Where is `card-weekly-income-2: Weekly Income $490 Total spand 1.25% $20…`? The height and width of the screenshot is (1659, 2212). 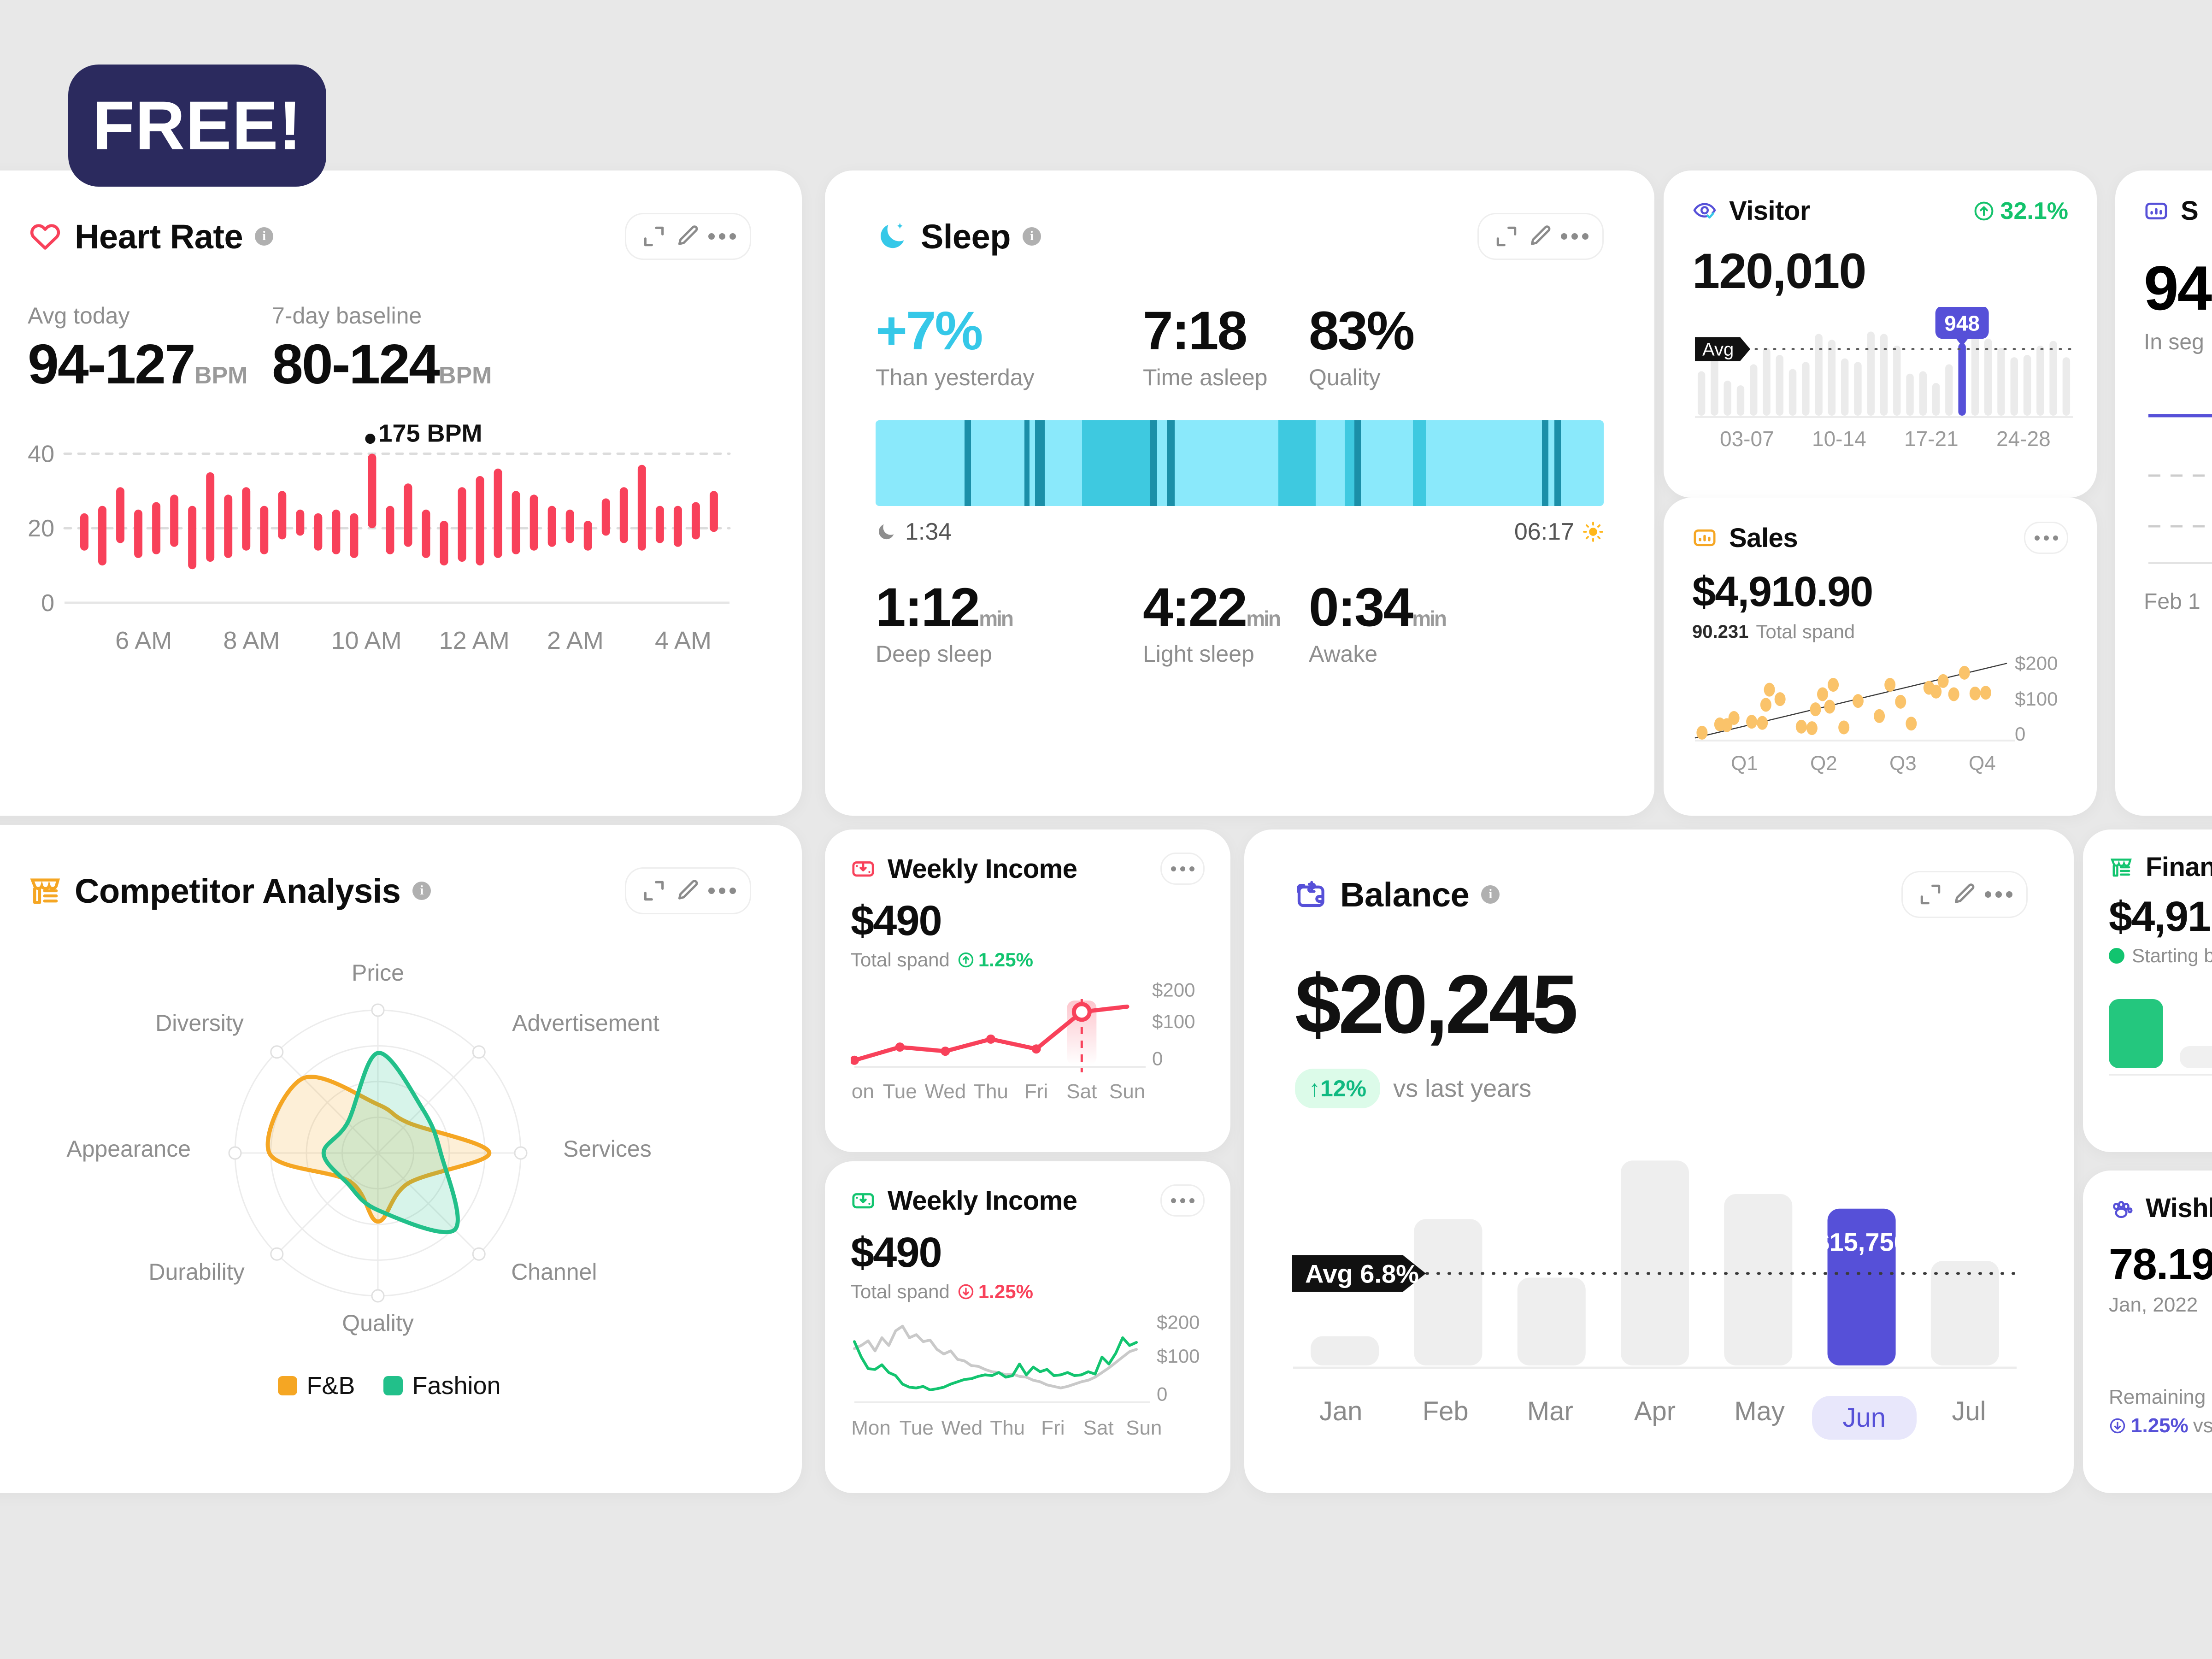
card-weekly-income-2: Weekly Income $490 Total spand 1.25% $20… is located at coordinates (1027, 1327).